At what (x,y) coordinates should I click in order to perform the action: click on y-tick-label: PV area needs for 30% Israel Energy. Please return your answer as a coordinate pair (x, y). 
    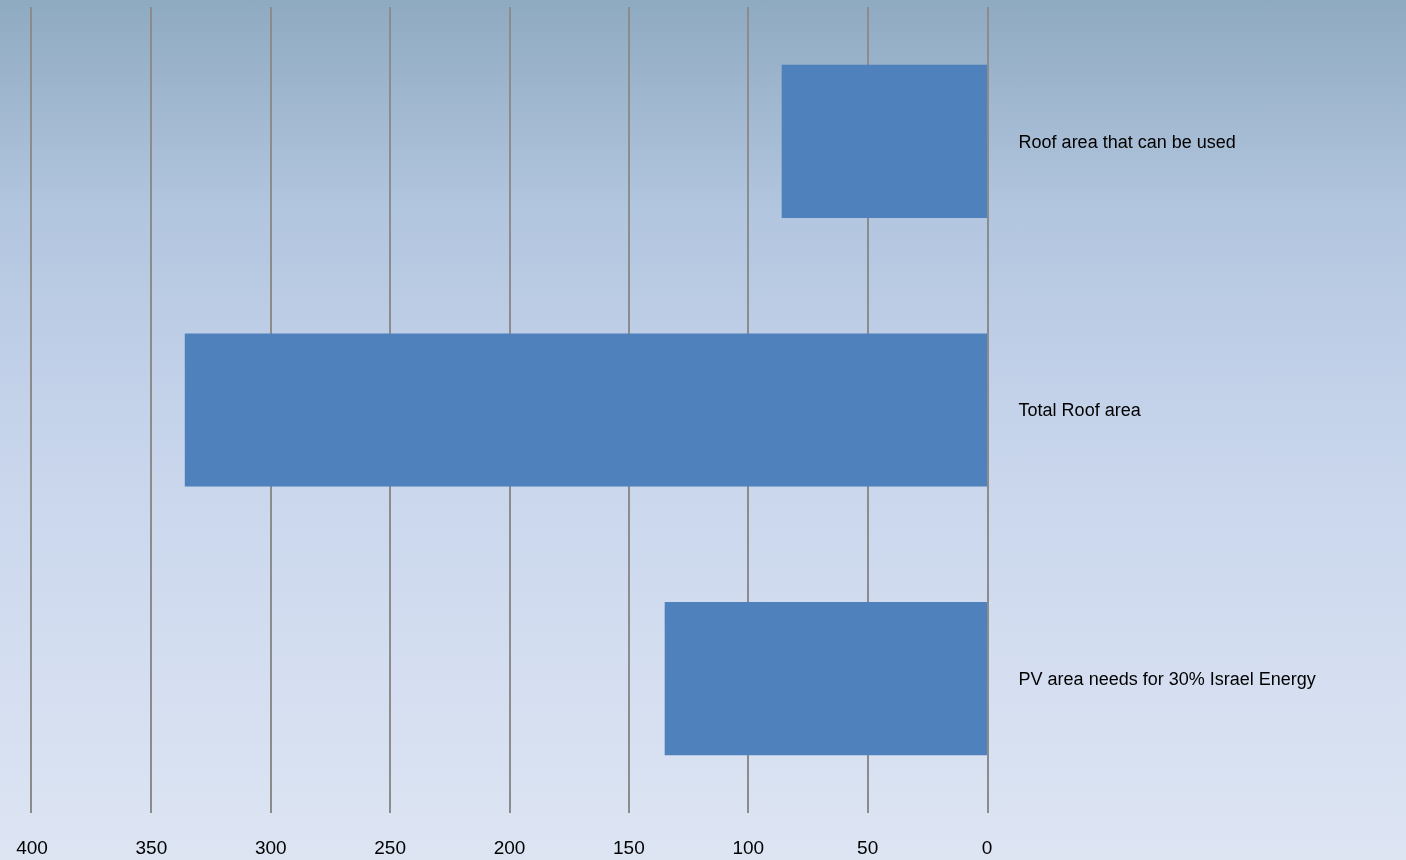
    Looking at the image, I should click on (1167, 678).